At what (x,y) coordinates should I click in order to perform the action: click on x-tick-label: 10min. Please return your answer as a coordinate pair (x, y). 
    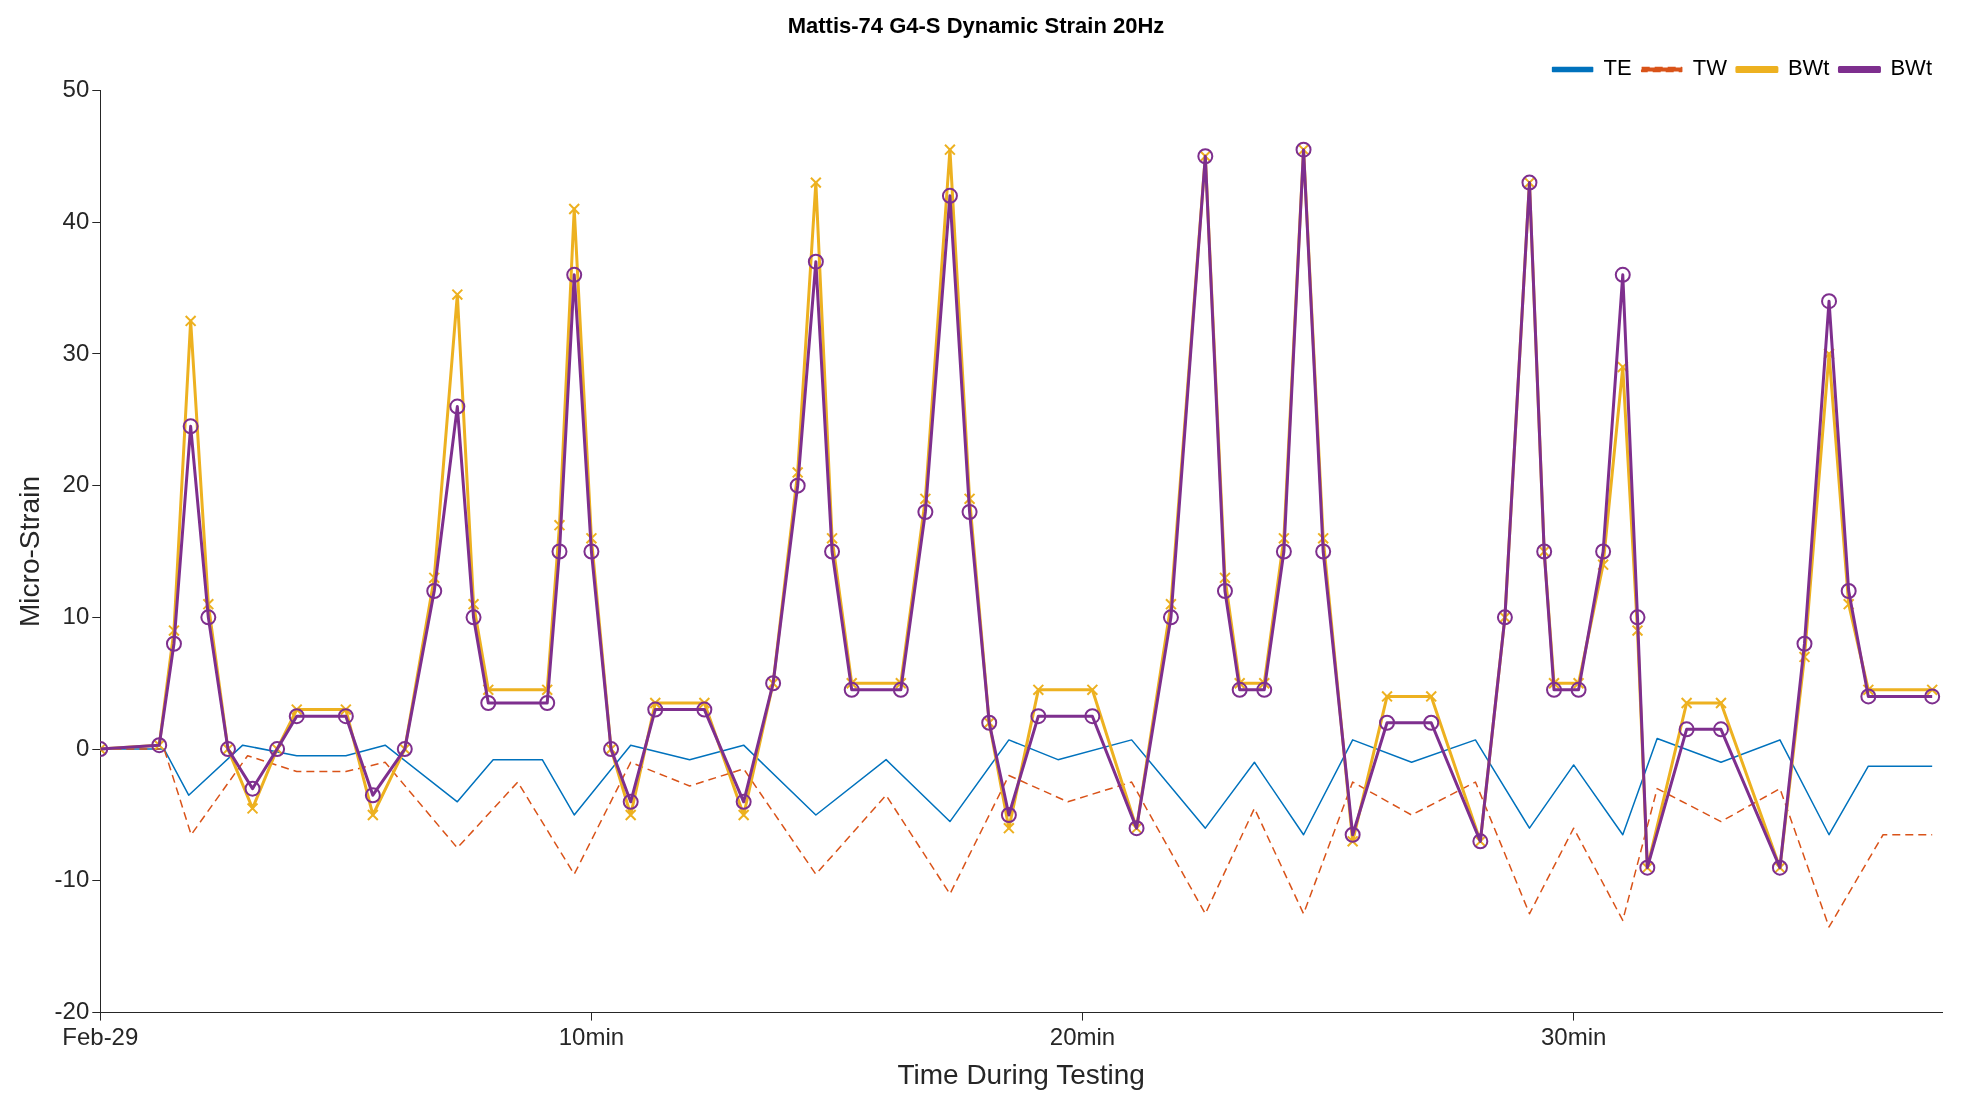
    Looking at the image, I should click on (591, 1036).